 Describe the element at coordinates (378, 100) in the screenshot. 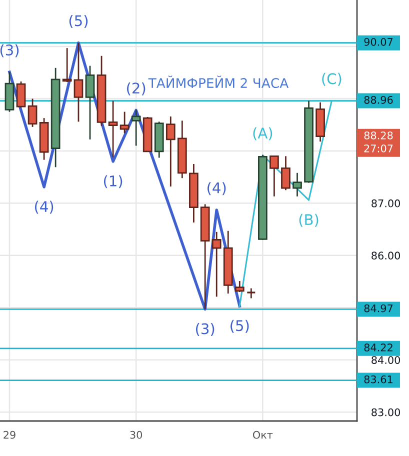

I see `ref-line-label: 88.96` at that location.